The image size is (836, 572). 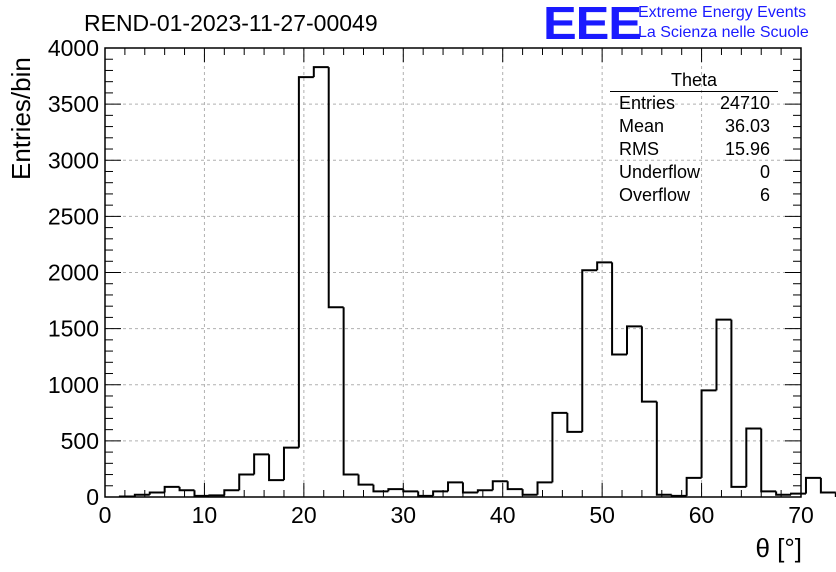 What do you see at coordinates (722, 12) in the screenshot?
I see `logo-line-1: Extreme Energy Events` at bounding box center [722, 12].